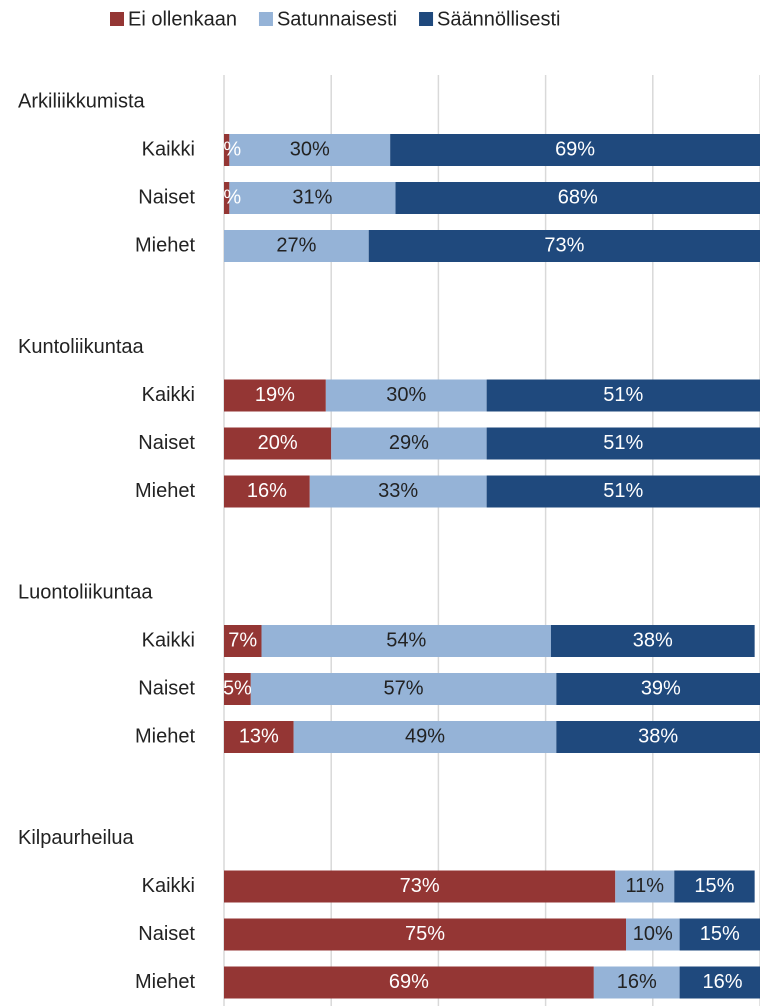 The width and height of the screenshot is (760, 1006). Describe the element at coordinates (661, 688) in the screenshot. I see `value-label: 39%` at that location.